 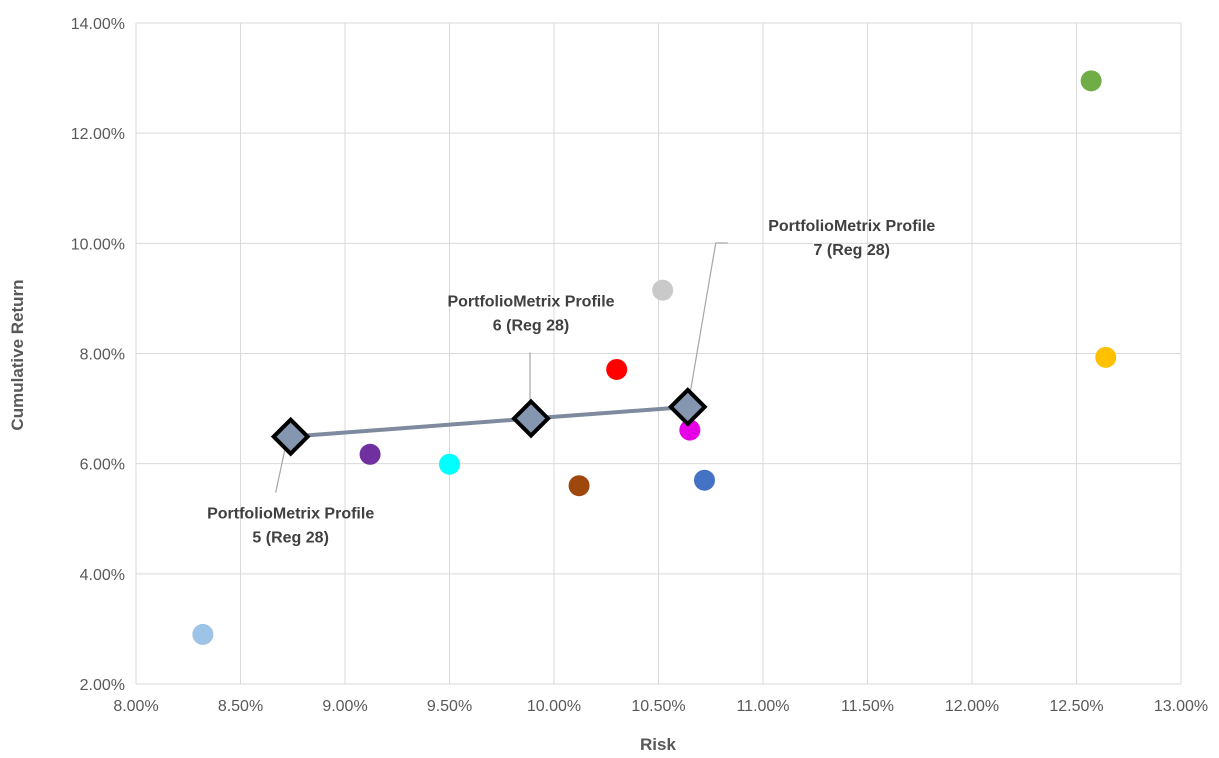 What do you see at coordinates (531, 325) in the screenshot?
I see `profile-annotation: 6 (Reg 28)` at bounding box center [531, 325].